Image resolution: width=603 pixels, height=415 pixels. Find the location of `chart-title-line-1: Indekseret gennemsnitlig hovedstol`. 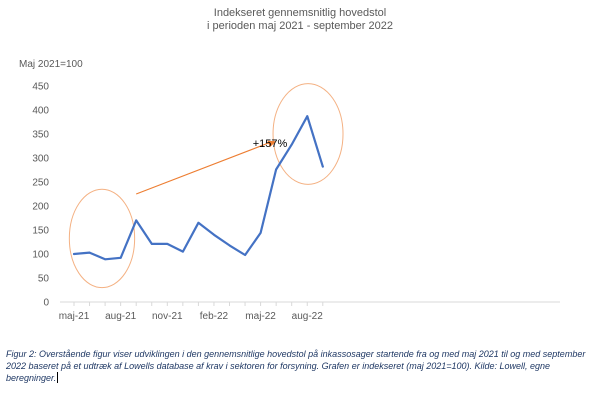

chart-title-line-1: Indekseret gennemsnitlig hovedstol is located at coordinates (300, 13).